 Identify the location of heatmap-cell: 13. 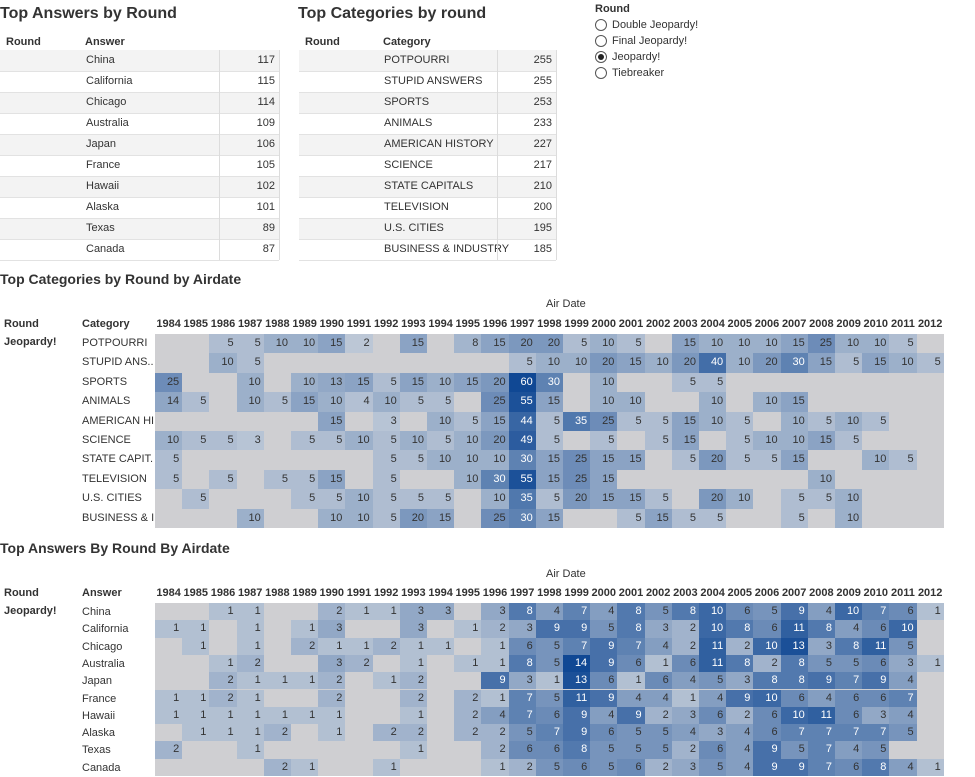
(577, 681).